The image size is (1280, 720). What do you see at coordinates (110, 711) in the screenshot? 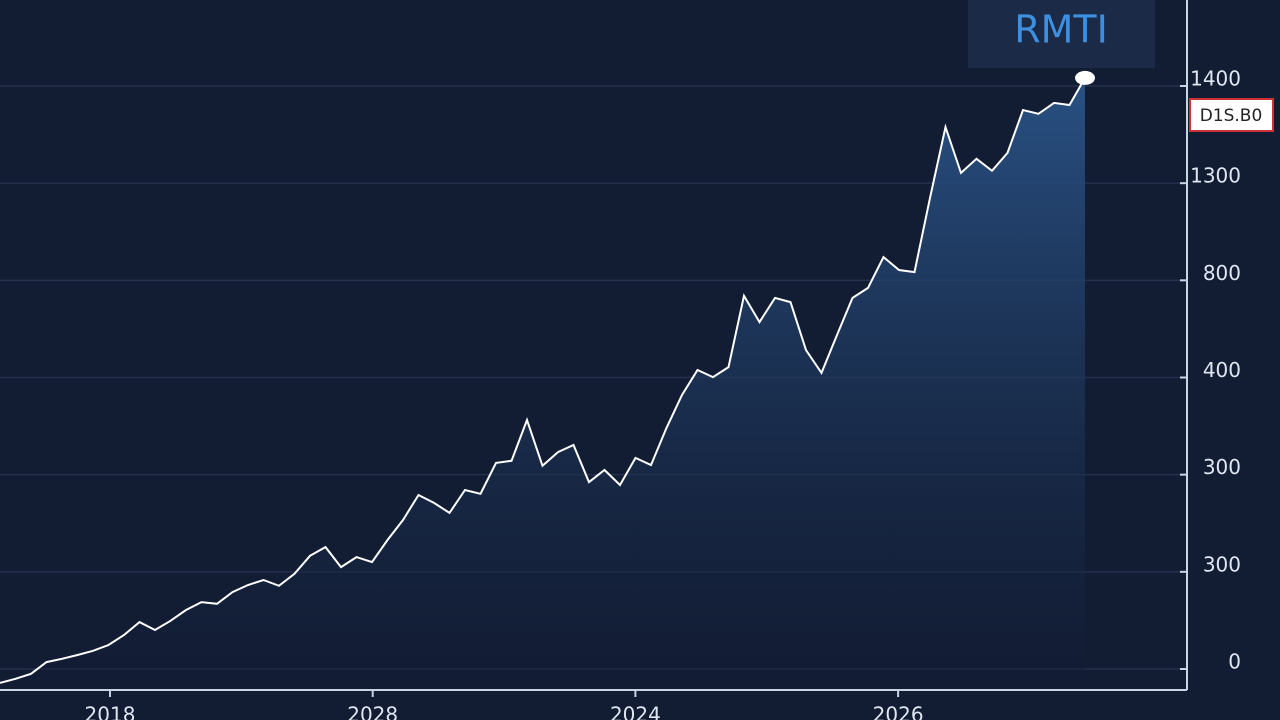
I see `x-tick-label: 2018` at bounding box center [110, 711].